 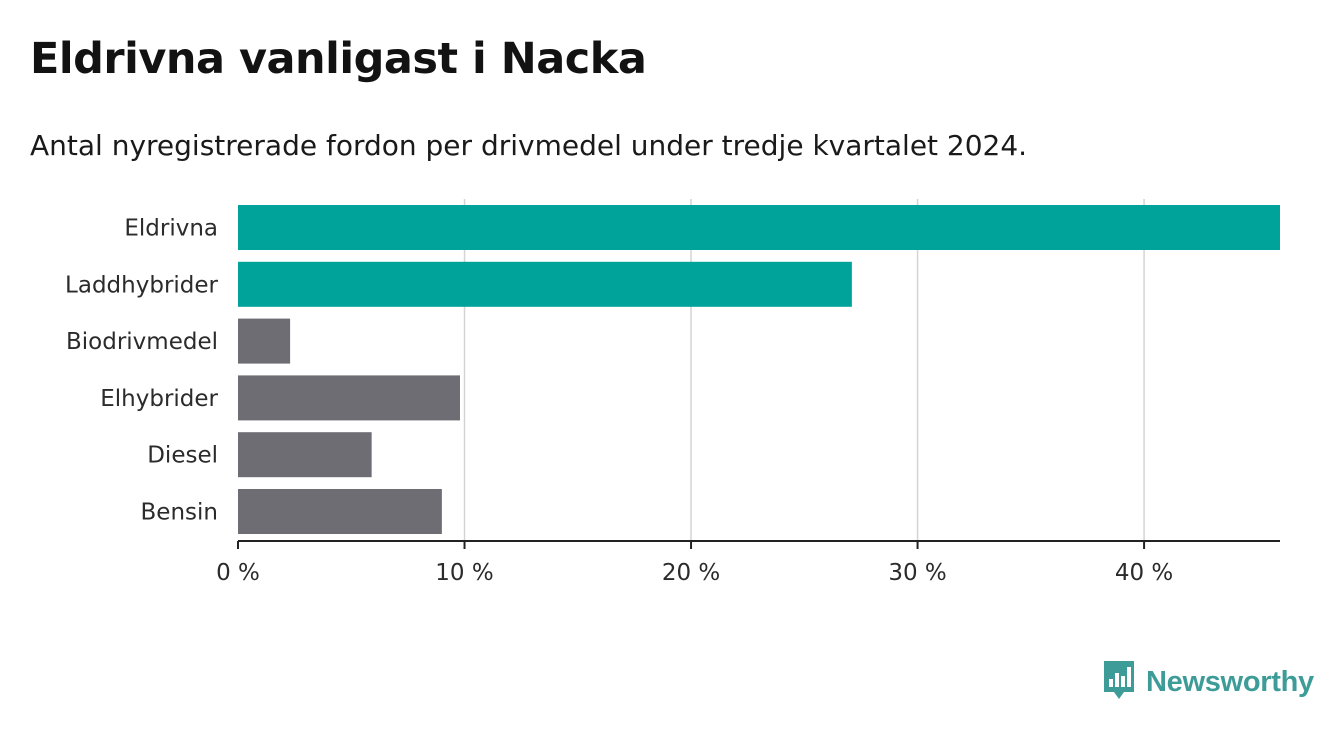 I want to click on bar-laddhybrider, so click(x=545, y=284).